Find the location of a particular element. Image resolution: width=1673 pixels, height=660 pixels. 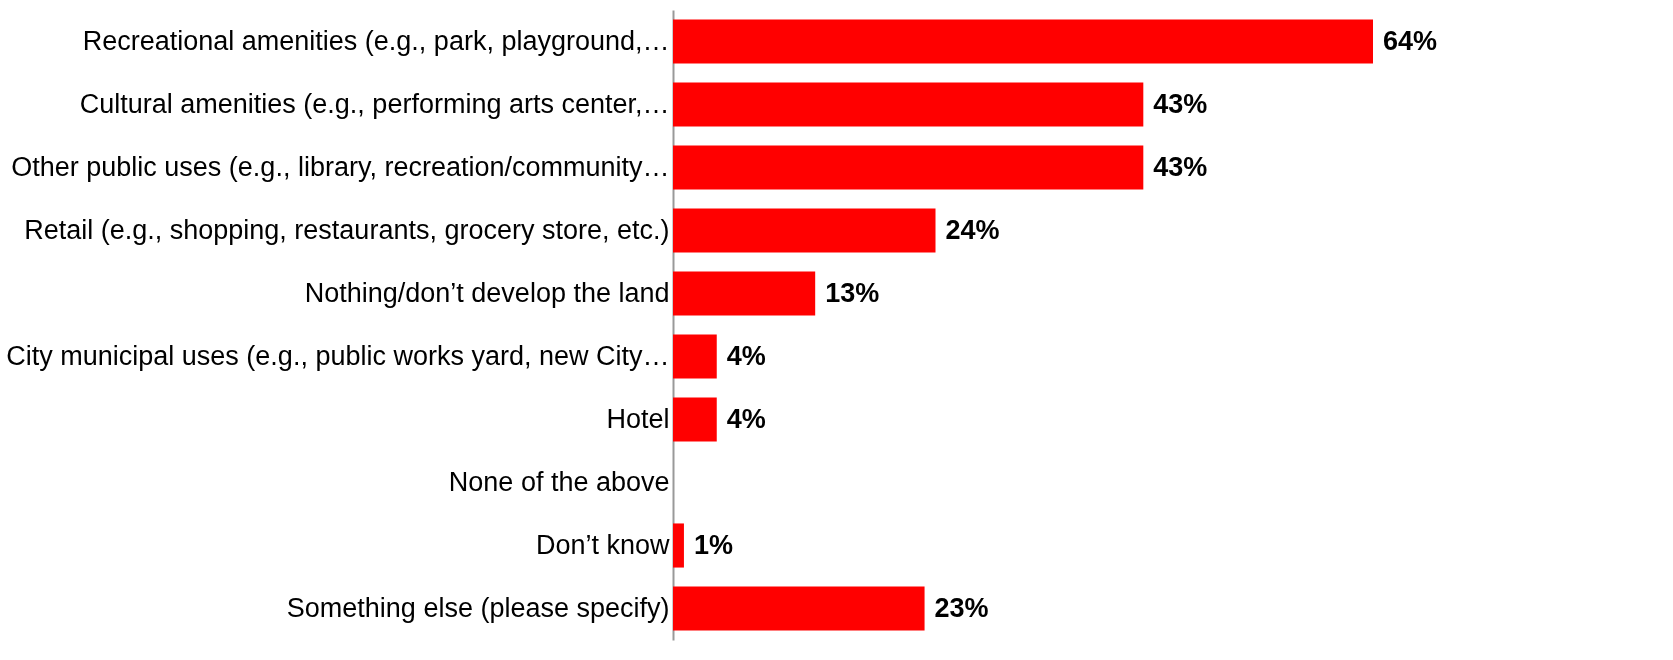

y-tick-label: Something else (please specify) is located at coordinates (478, 607).